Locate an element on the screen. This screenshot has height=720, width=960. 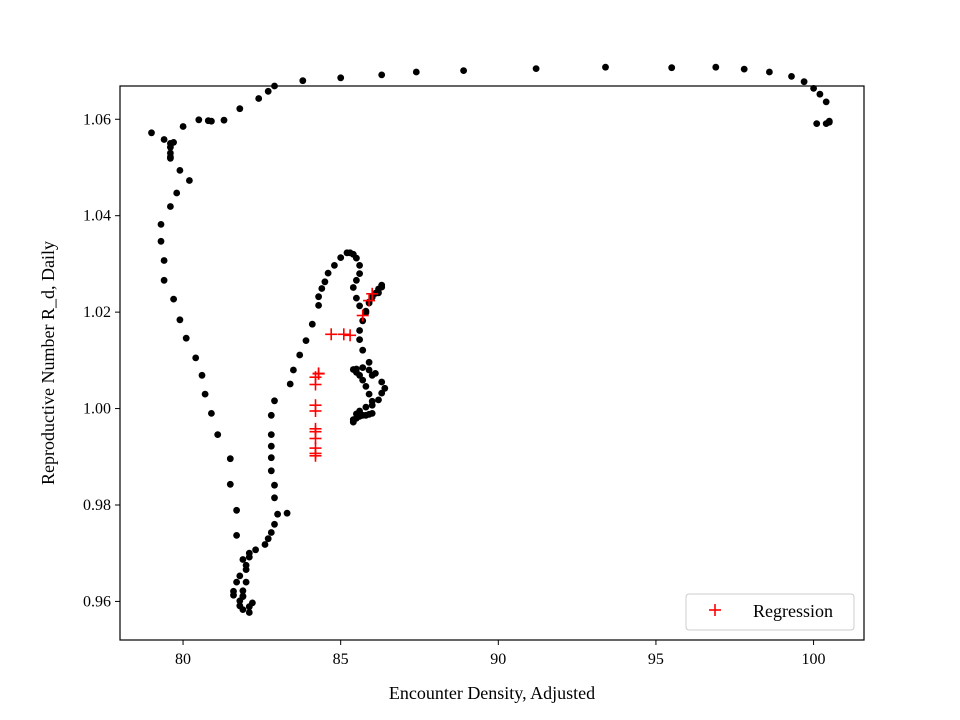
x-axis-title: Encounter Density, Adjusted is located at coordinates (492, 693).